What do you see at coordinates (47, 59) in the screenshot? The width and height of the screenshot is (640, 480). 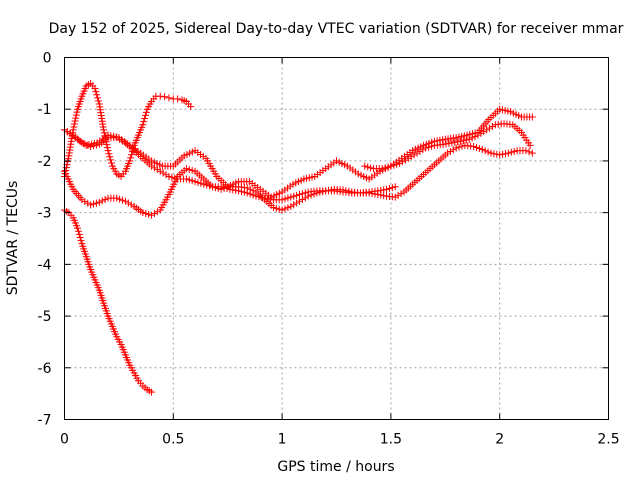 I see `y-tick-label: 0` at bounding box center [47, 59].